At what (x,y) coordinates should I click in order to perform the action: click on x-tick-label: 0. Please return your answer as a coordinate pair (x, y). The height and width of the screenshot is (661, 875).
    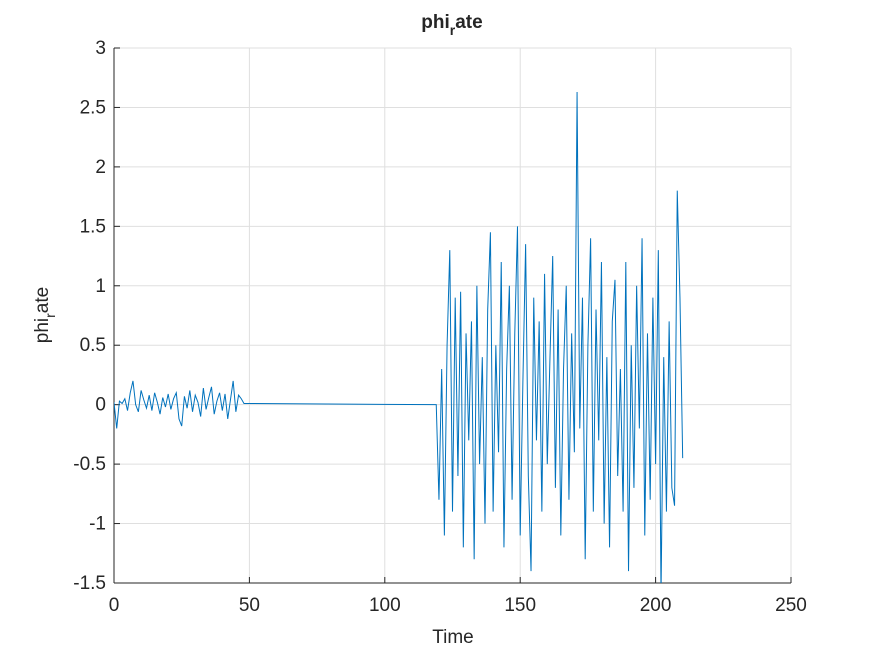
    Looking at the image, I should click on (114, 605).